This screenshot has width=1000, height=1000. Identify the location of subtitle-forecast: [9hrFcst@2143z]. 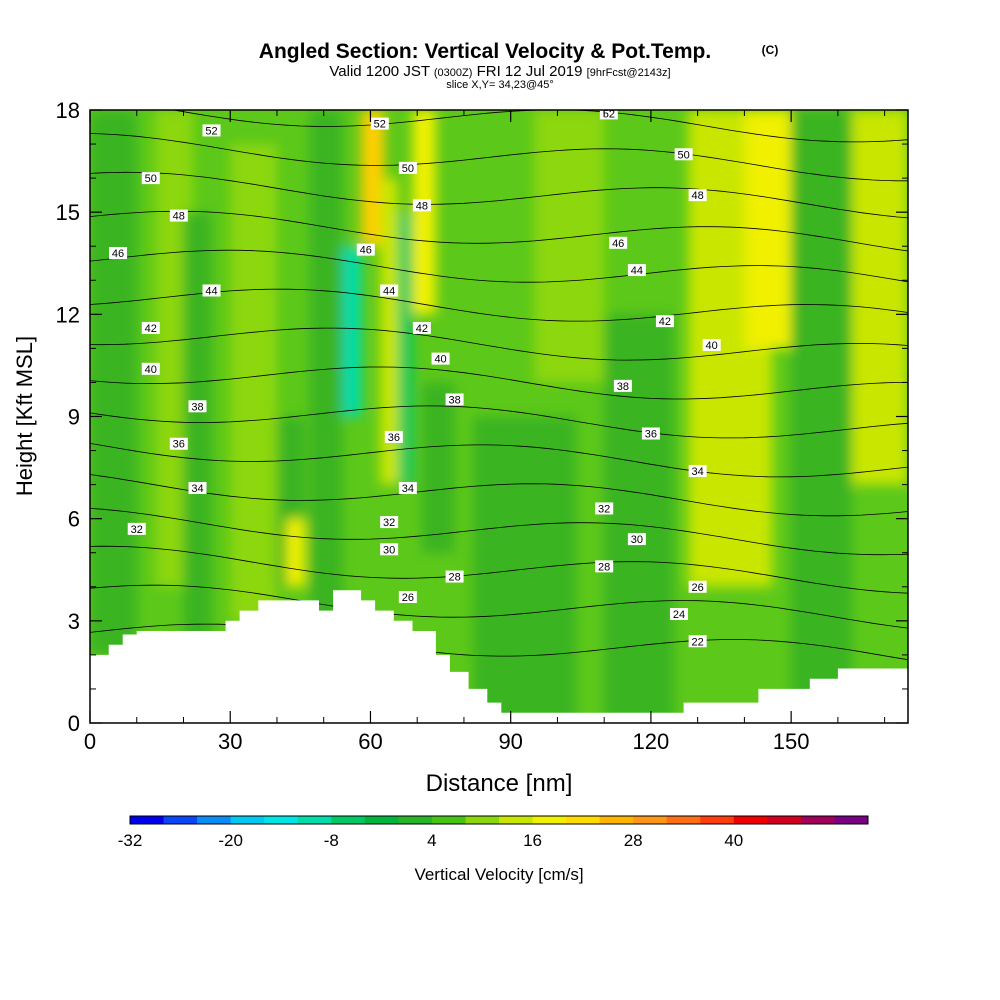
(629, 73).